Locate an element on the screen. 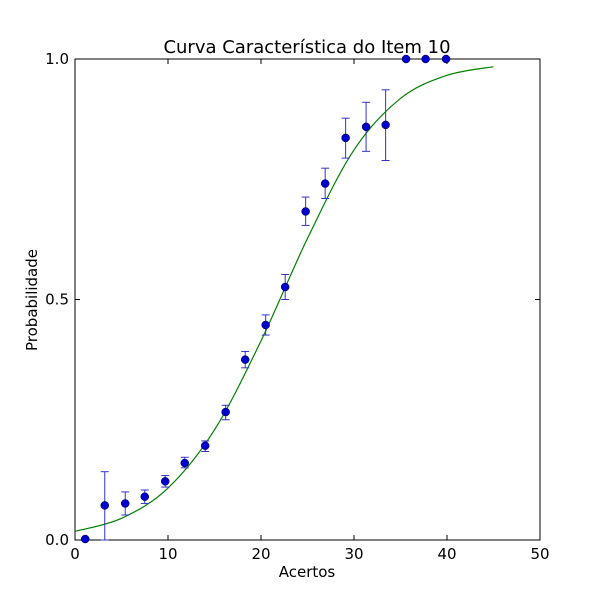 This screenshot has width=600, height=600. x-tick-label: 30 is located at coordinates (353, 554).